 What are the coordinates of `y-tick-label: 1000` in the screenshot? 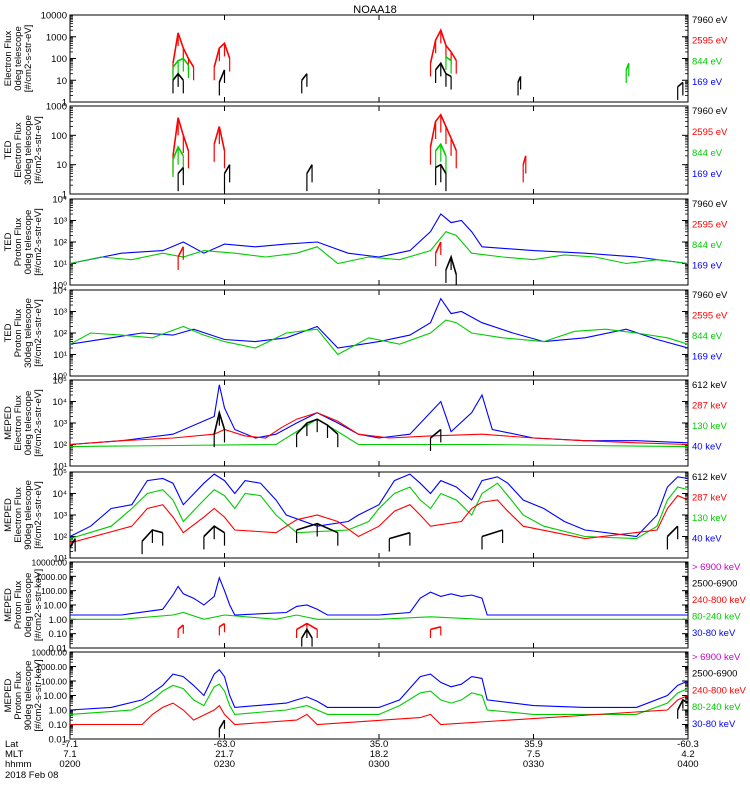 It's located at (56, 37).